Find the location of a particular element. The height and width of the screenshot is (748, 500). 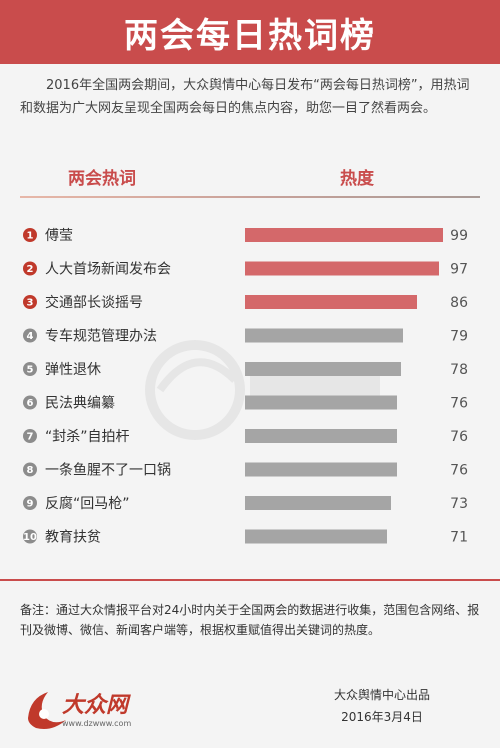

keyword-label: 民法典编纂 is located at coordinates (80, 403).